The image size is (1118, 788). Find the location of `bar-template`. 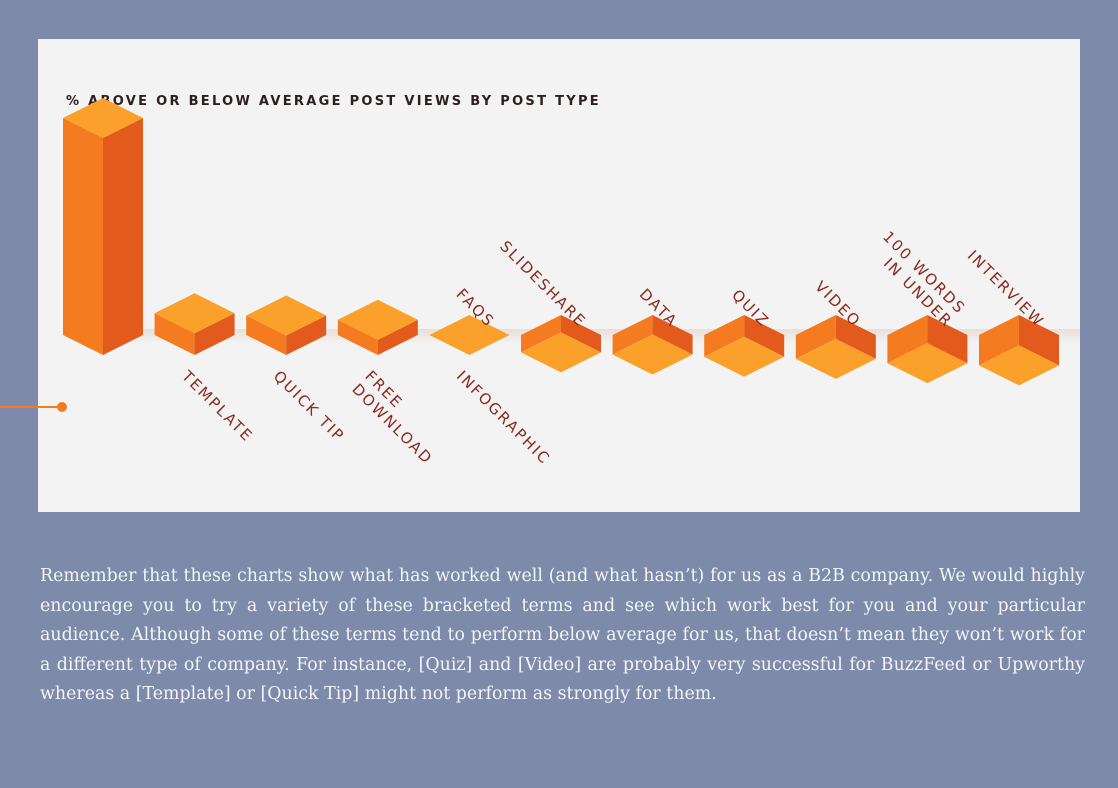

bar-template is located at coordinates (103, 226).